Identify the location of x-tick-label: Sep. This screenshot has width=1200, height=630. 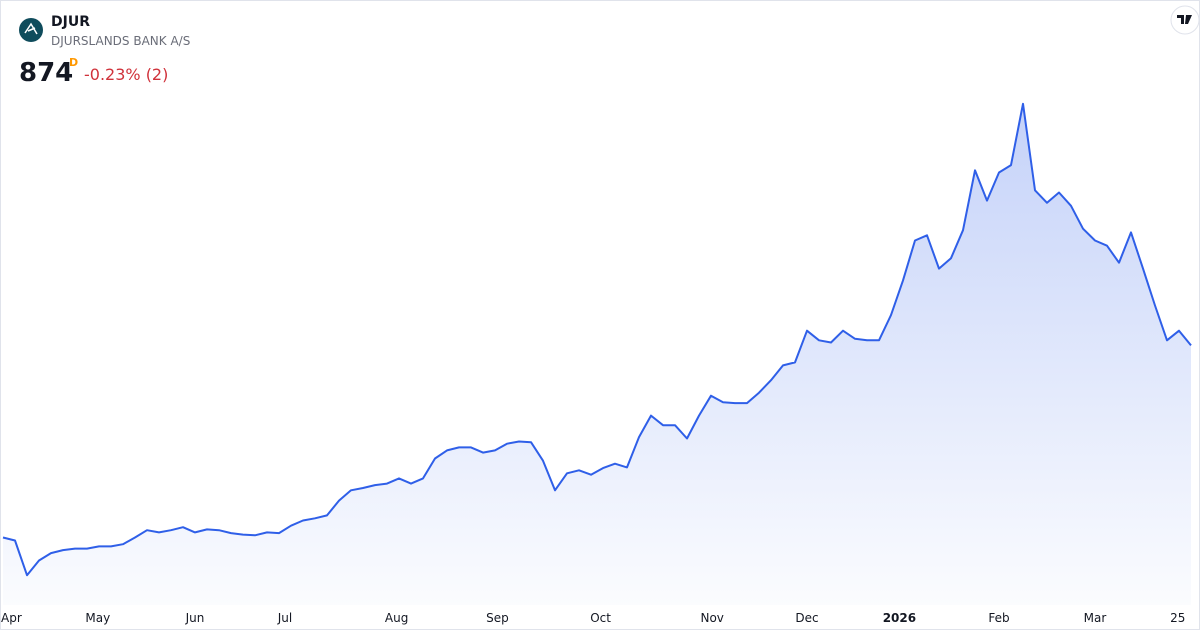
(497, 618).